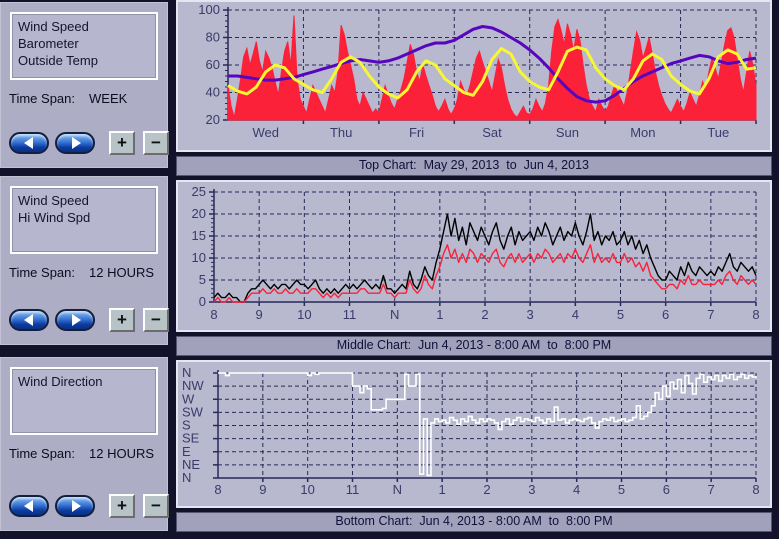 This screenshot has width=779, height=539. I want to click on list-item: Wind Direction, so click(60, 381).